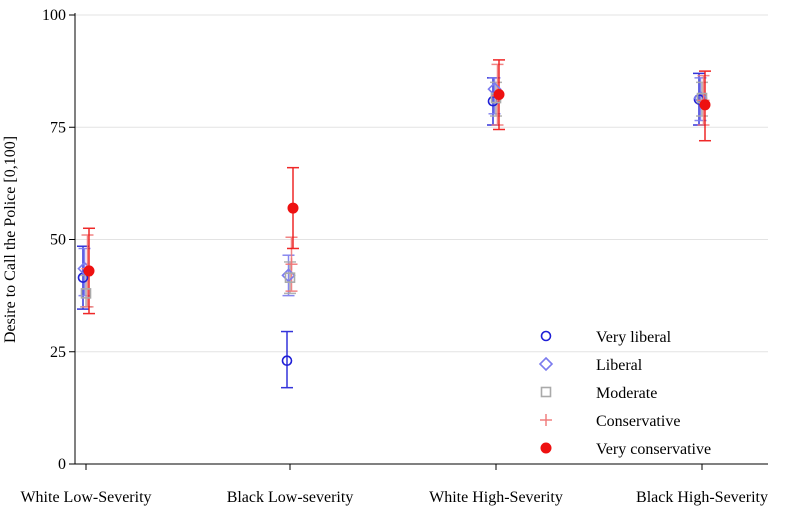 The image size is (786, 509). I want to click on y-tick-label: 75, so click(58, 127).